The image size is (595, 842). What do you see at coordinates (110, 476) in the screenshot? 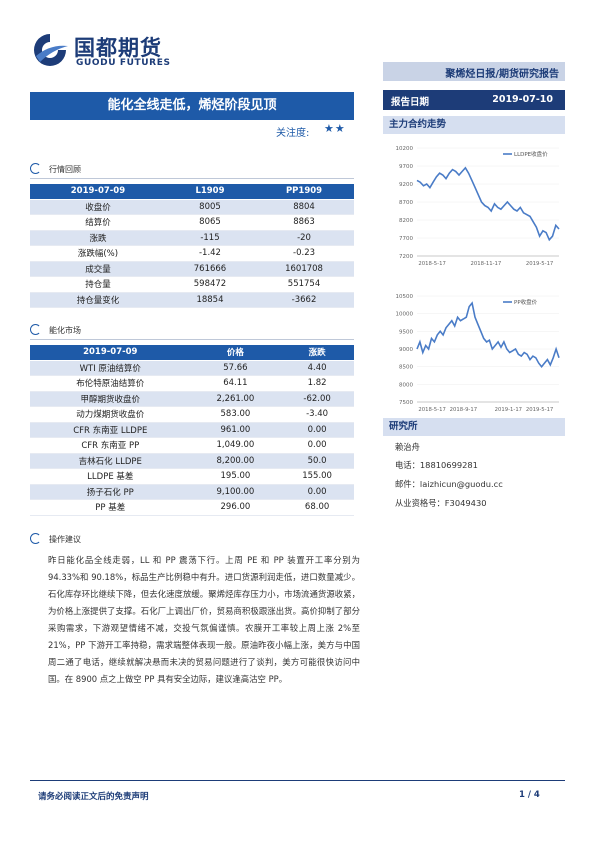
I see `row-label: LLDPE 基差` at bounding box center [110, 476].